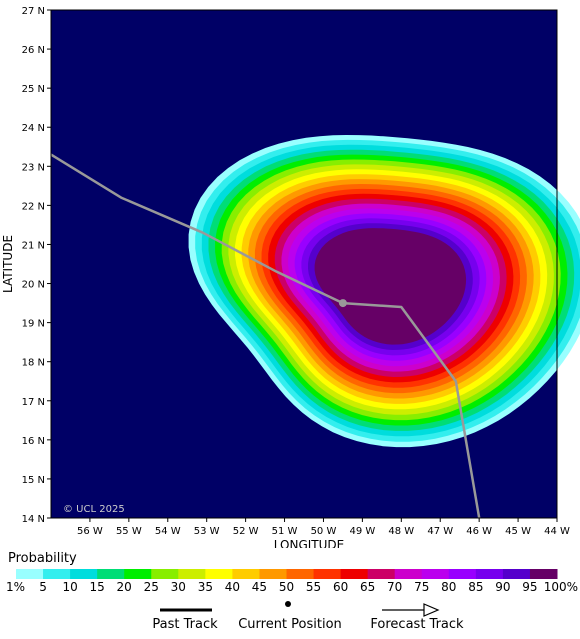 This screenshot has height=639, width=580. Describe the element at coordinates (33, 363) in the screenshot. I see `y-tick-label: 18 N` at that location.